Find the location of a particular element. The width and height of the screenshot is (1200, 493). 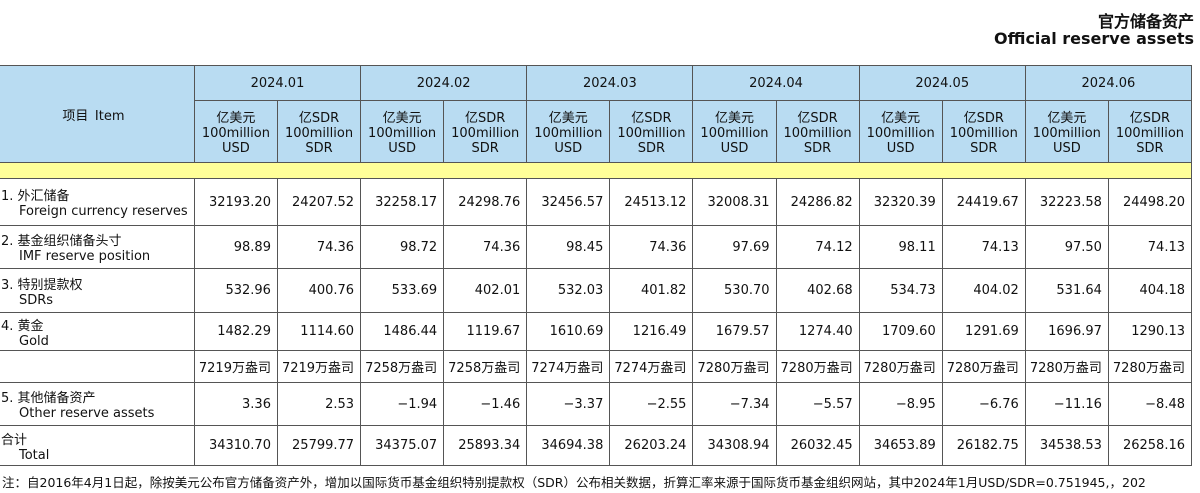

cell: 402.01 is located at coordinates (485, 290).